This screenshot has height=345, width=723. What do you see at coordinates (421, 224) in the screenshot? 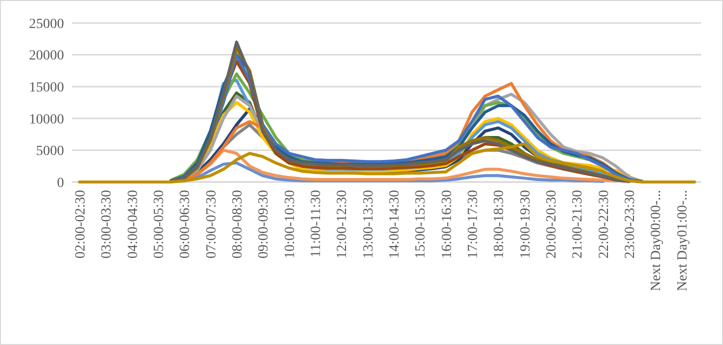
I see `x-tick-label: 15:00-15:30` at bounding box center [421, 224].